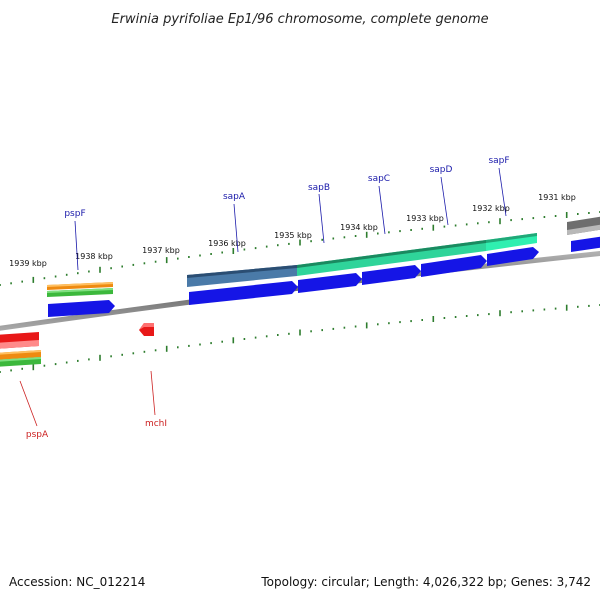 This screenshot has width=600, height=600. I want to click on mchI-leader-line, so click(153, 393).